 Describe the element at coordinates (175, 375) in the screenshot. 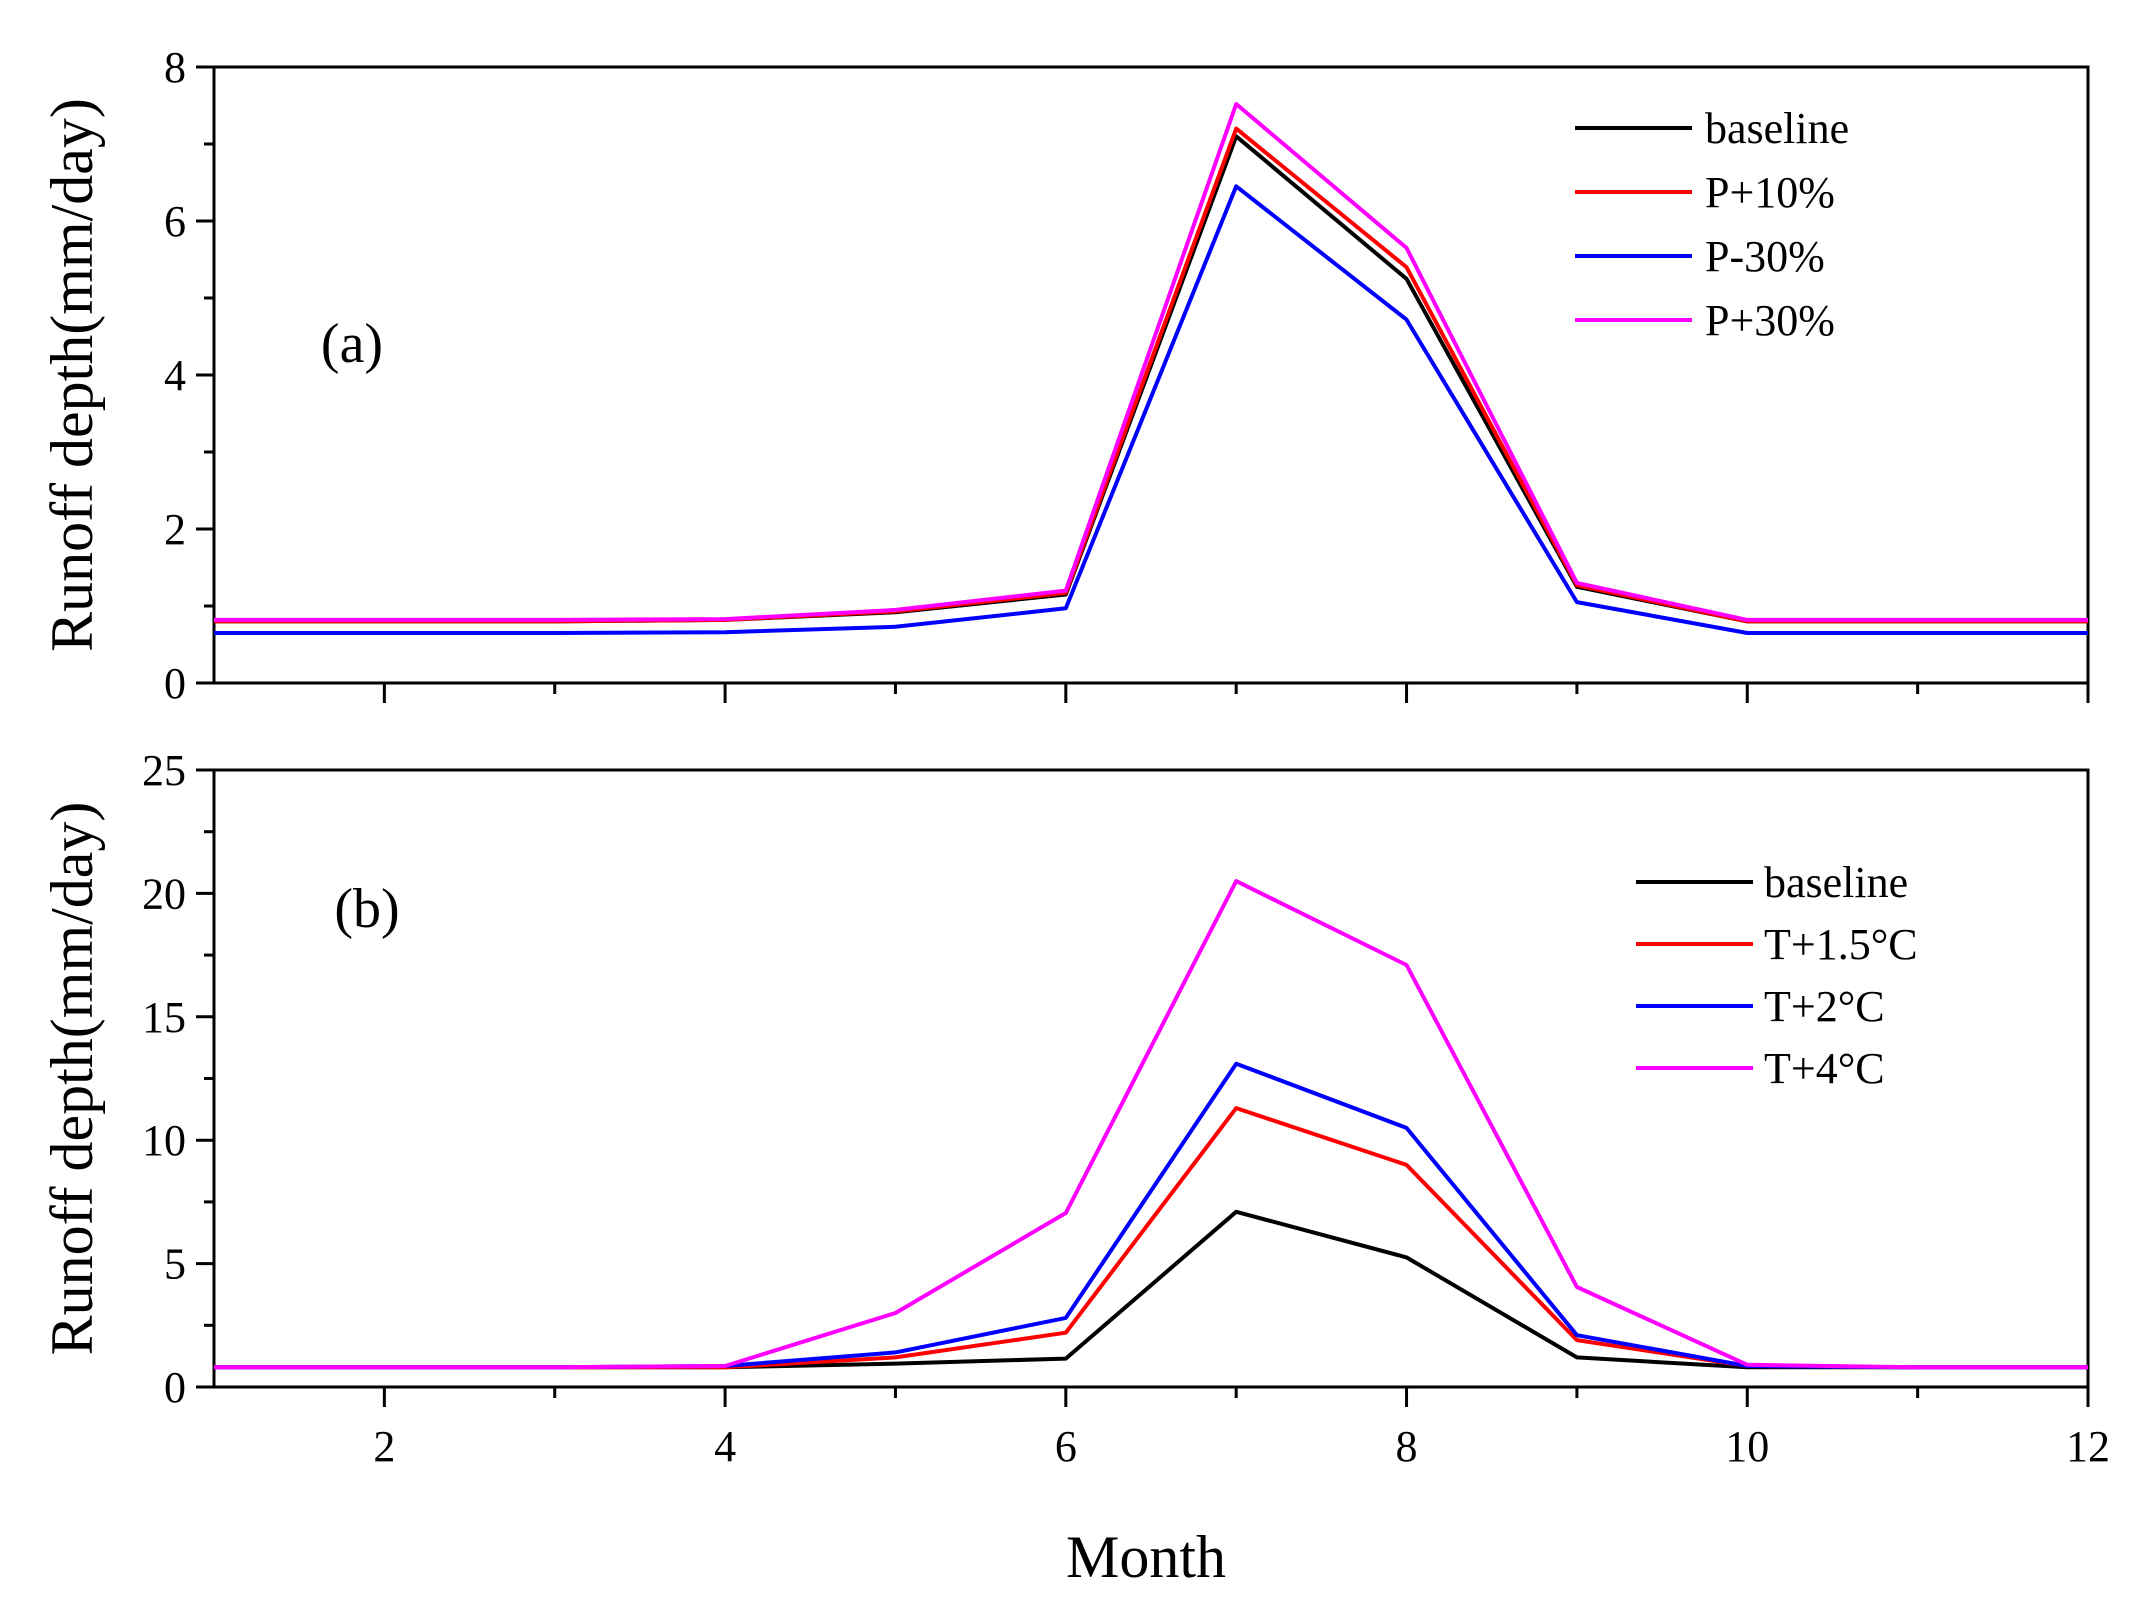

I see `y-tick-label: 4` at that location.